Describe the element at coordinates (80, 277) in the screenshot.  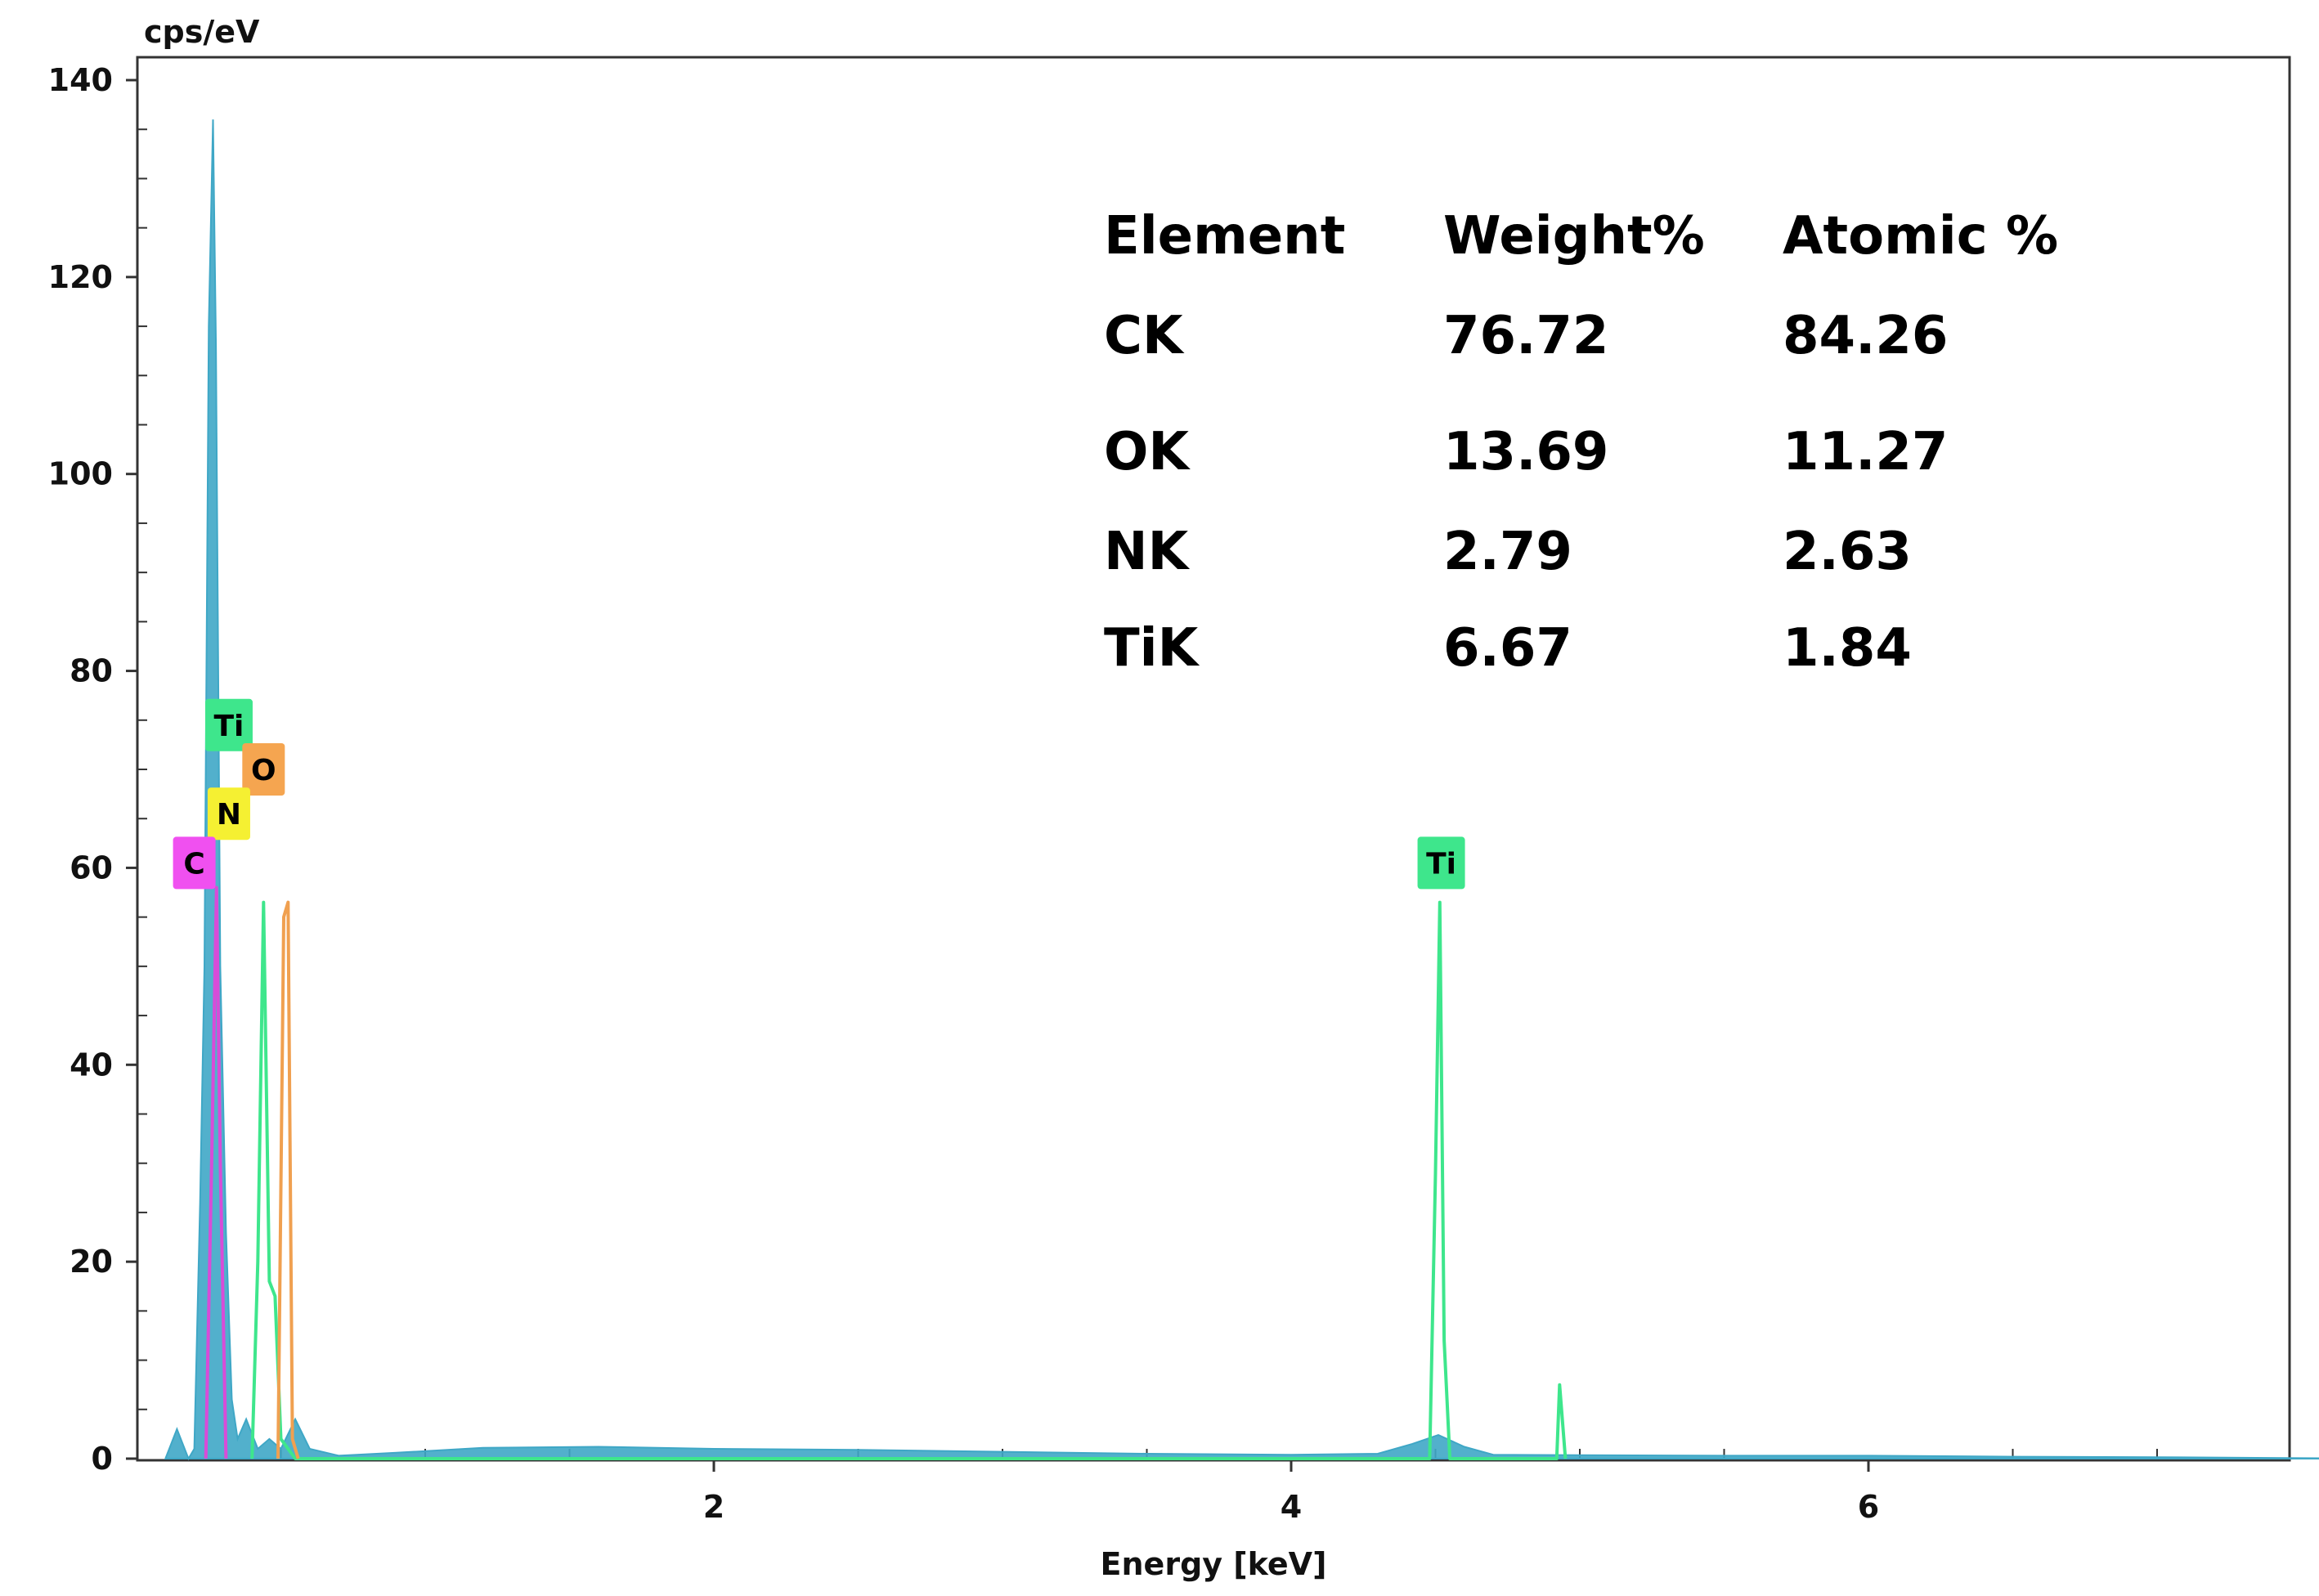
I see `y-tick-label: 120` at that location.